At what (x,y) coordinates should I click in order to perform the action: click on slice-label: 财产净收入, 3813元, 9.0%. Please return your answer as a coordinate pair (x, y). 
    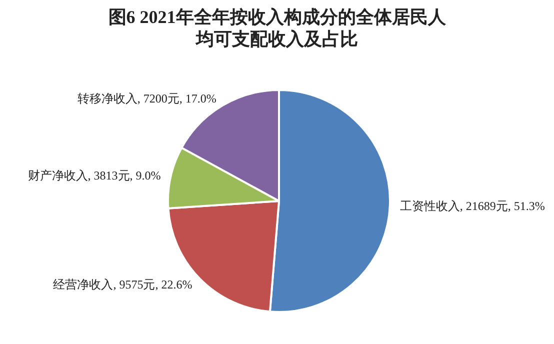
    Looking at the image, I should click on (94, 175).